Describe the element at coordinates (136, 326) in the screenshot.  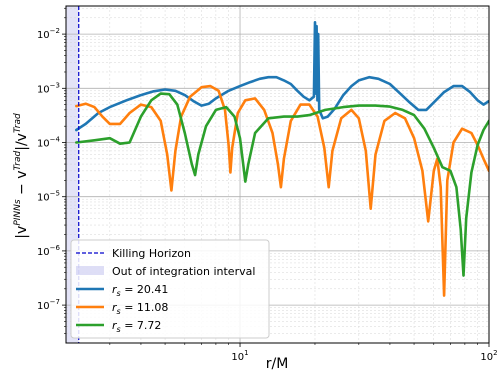
I see `legend-label-2: rs = 7.72` at that location.